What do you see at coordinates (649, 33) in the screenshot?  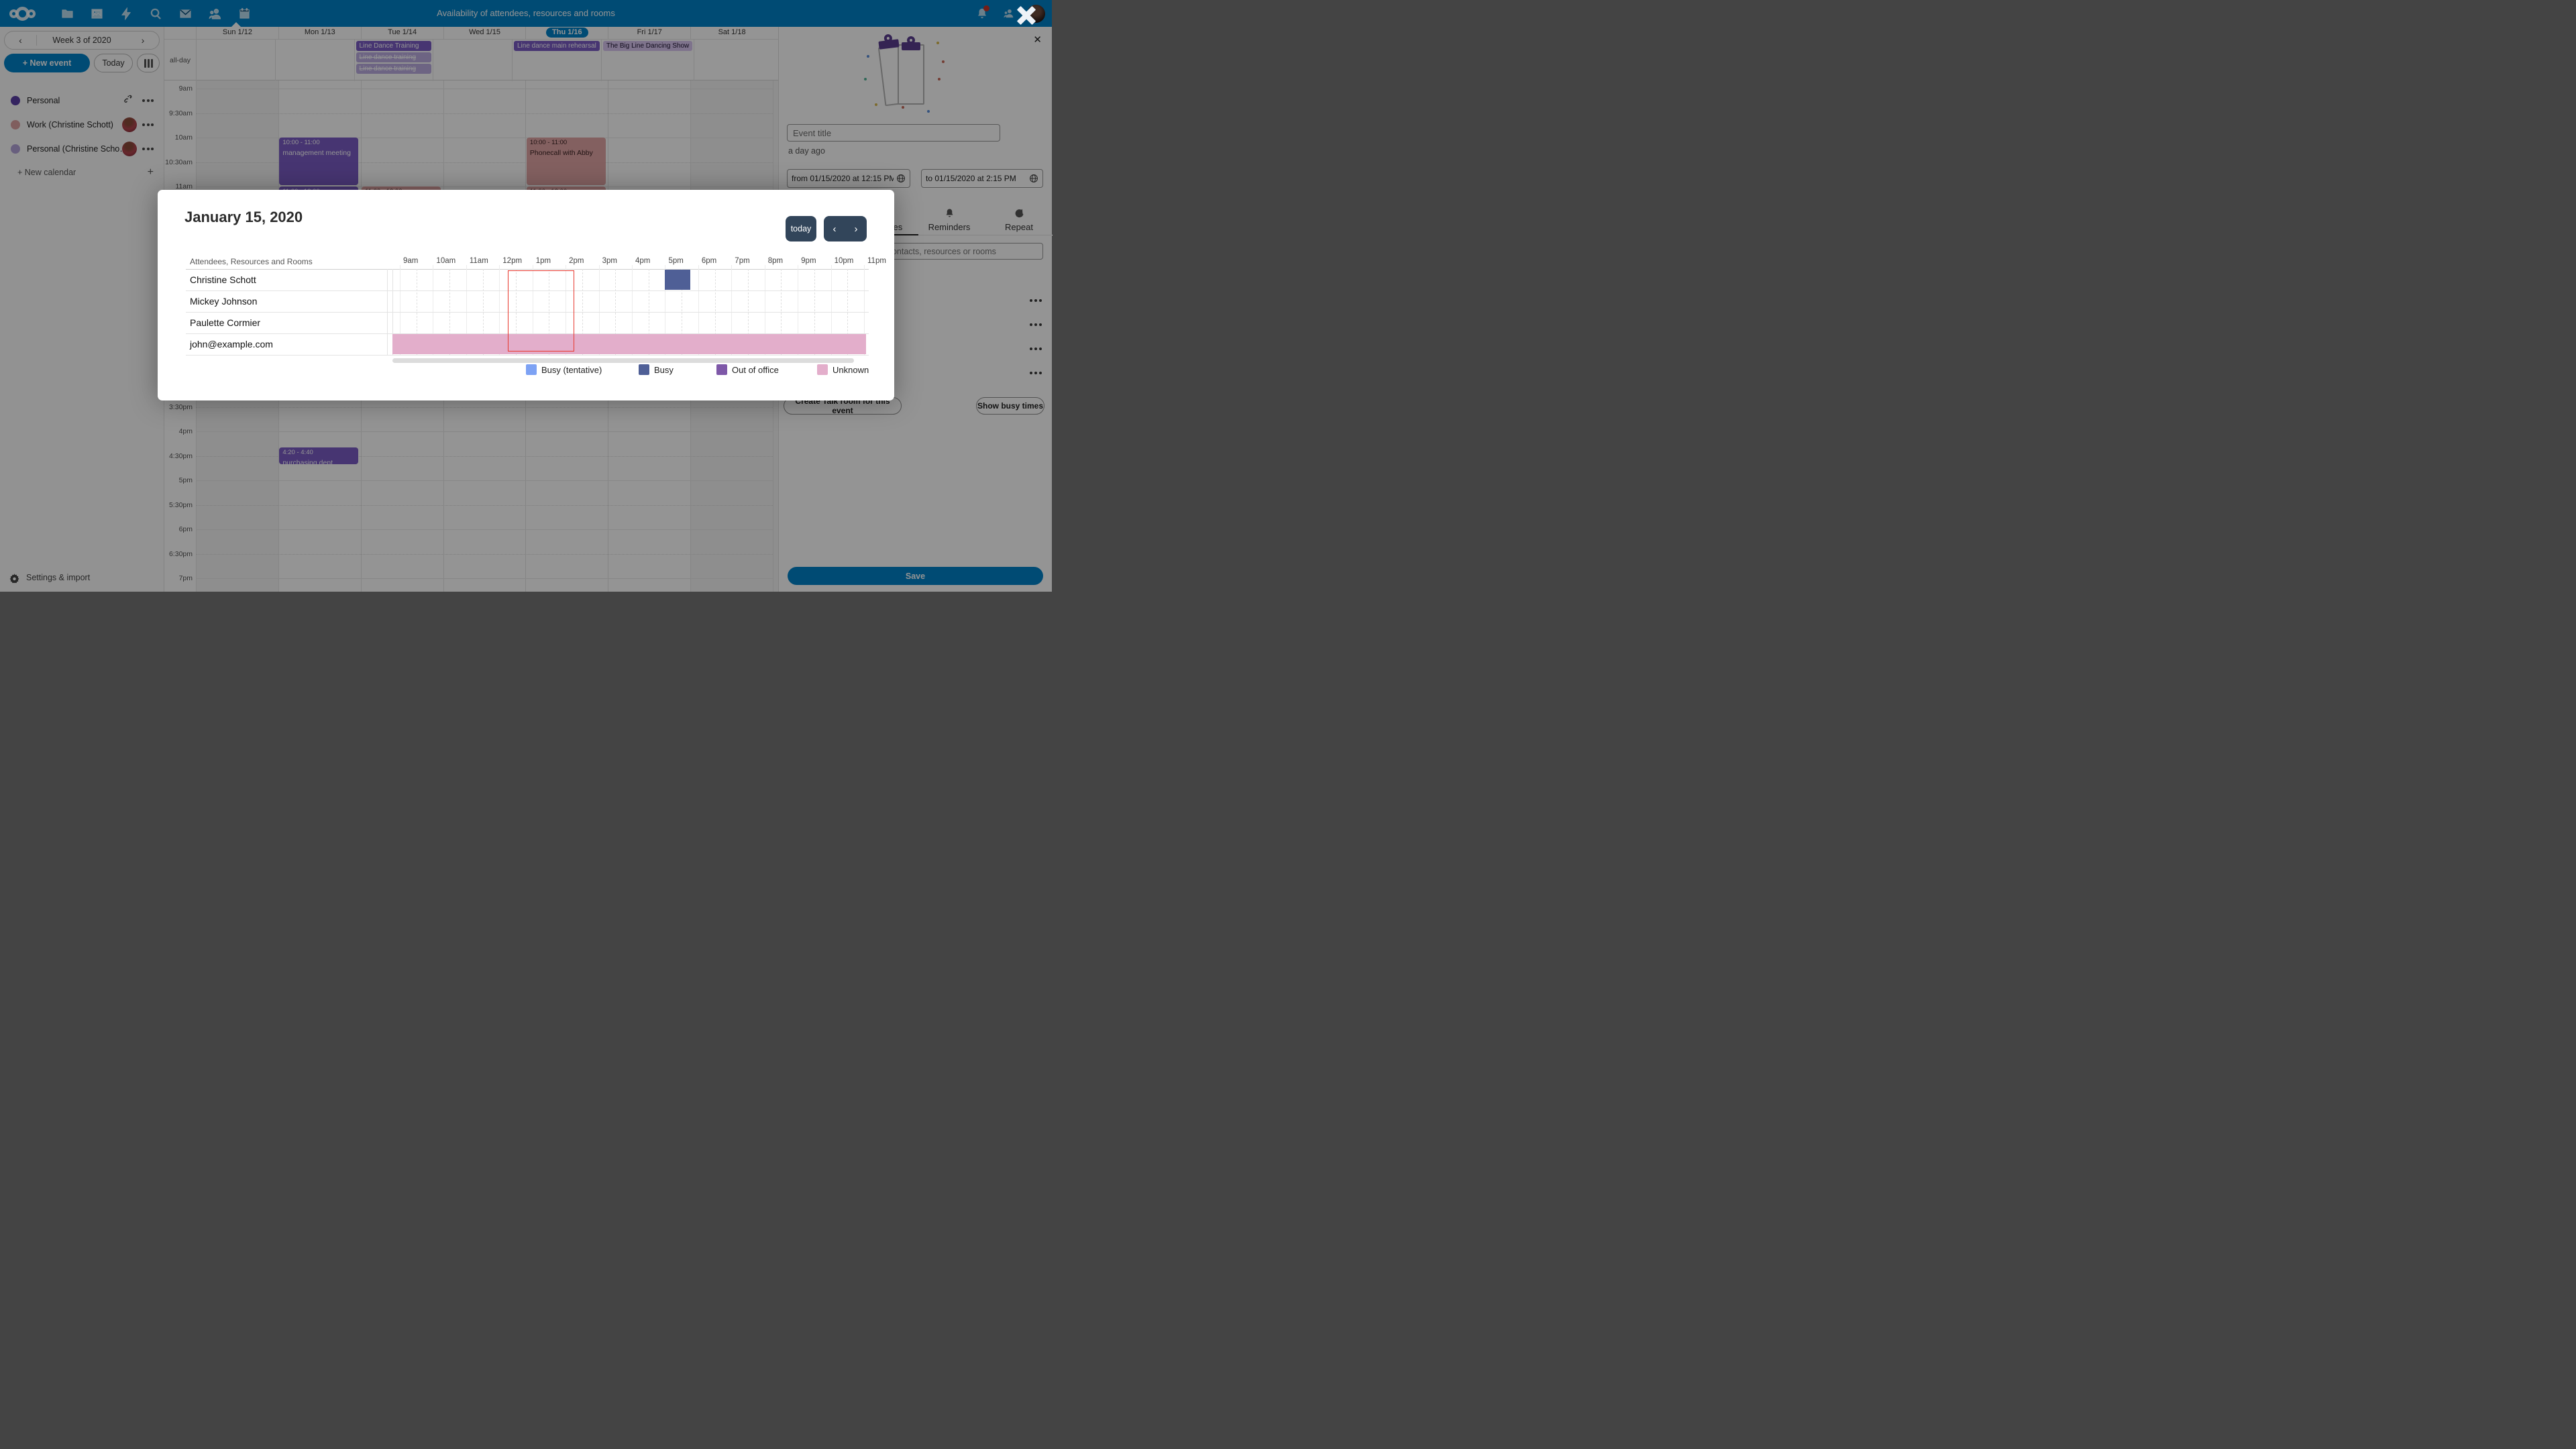 I see `day-header-cell: Fri 1/17` at bounding box center [649, 33].